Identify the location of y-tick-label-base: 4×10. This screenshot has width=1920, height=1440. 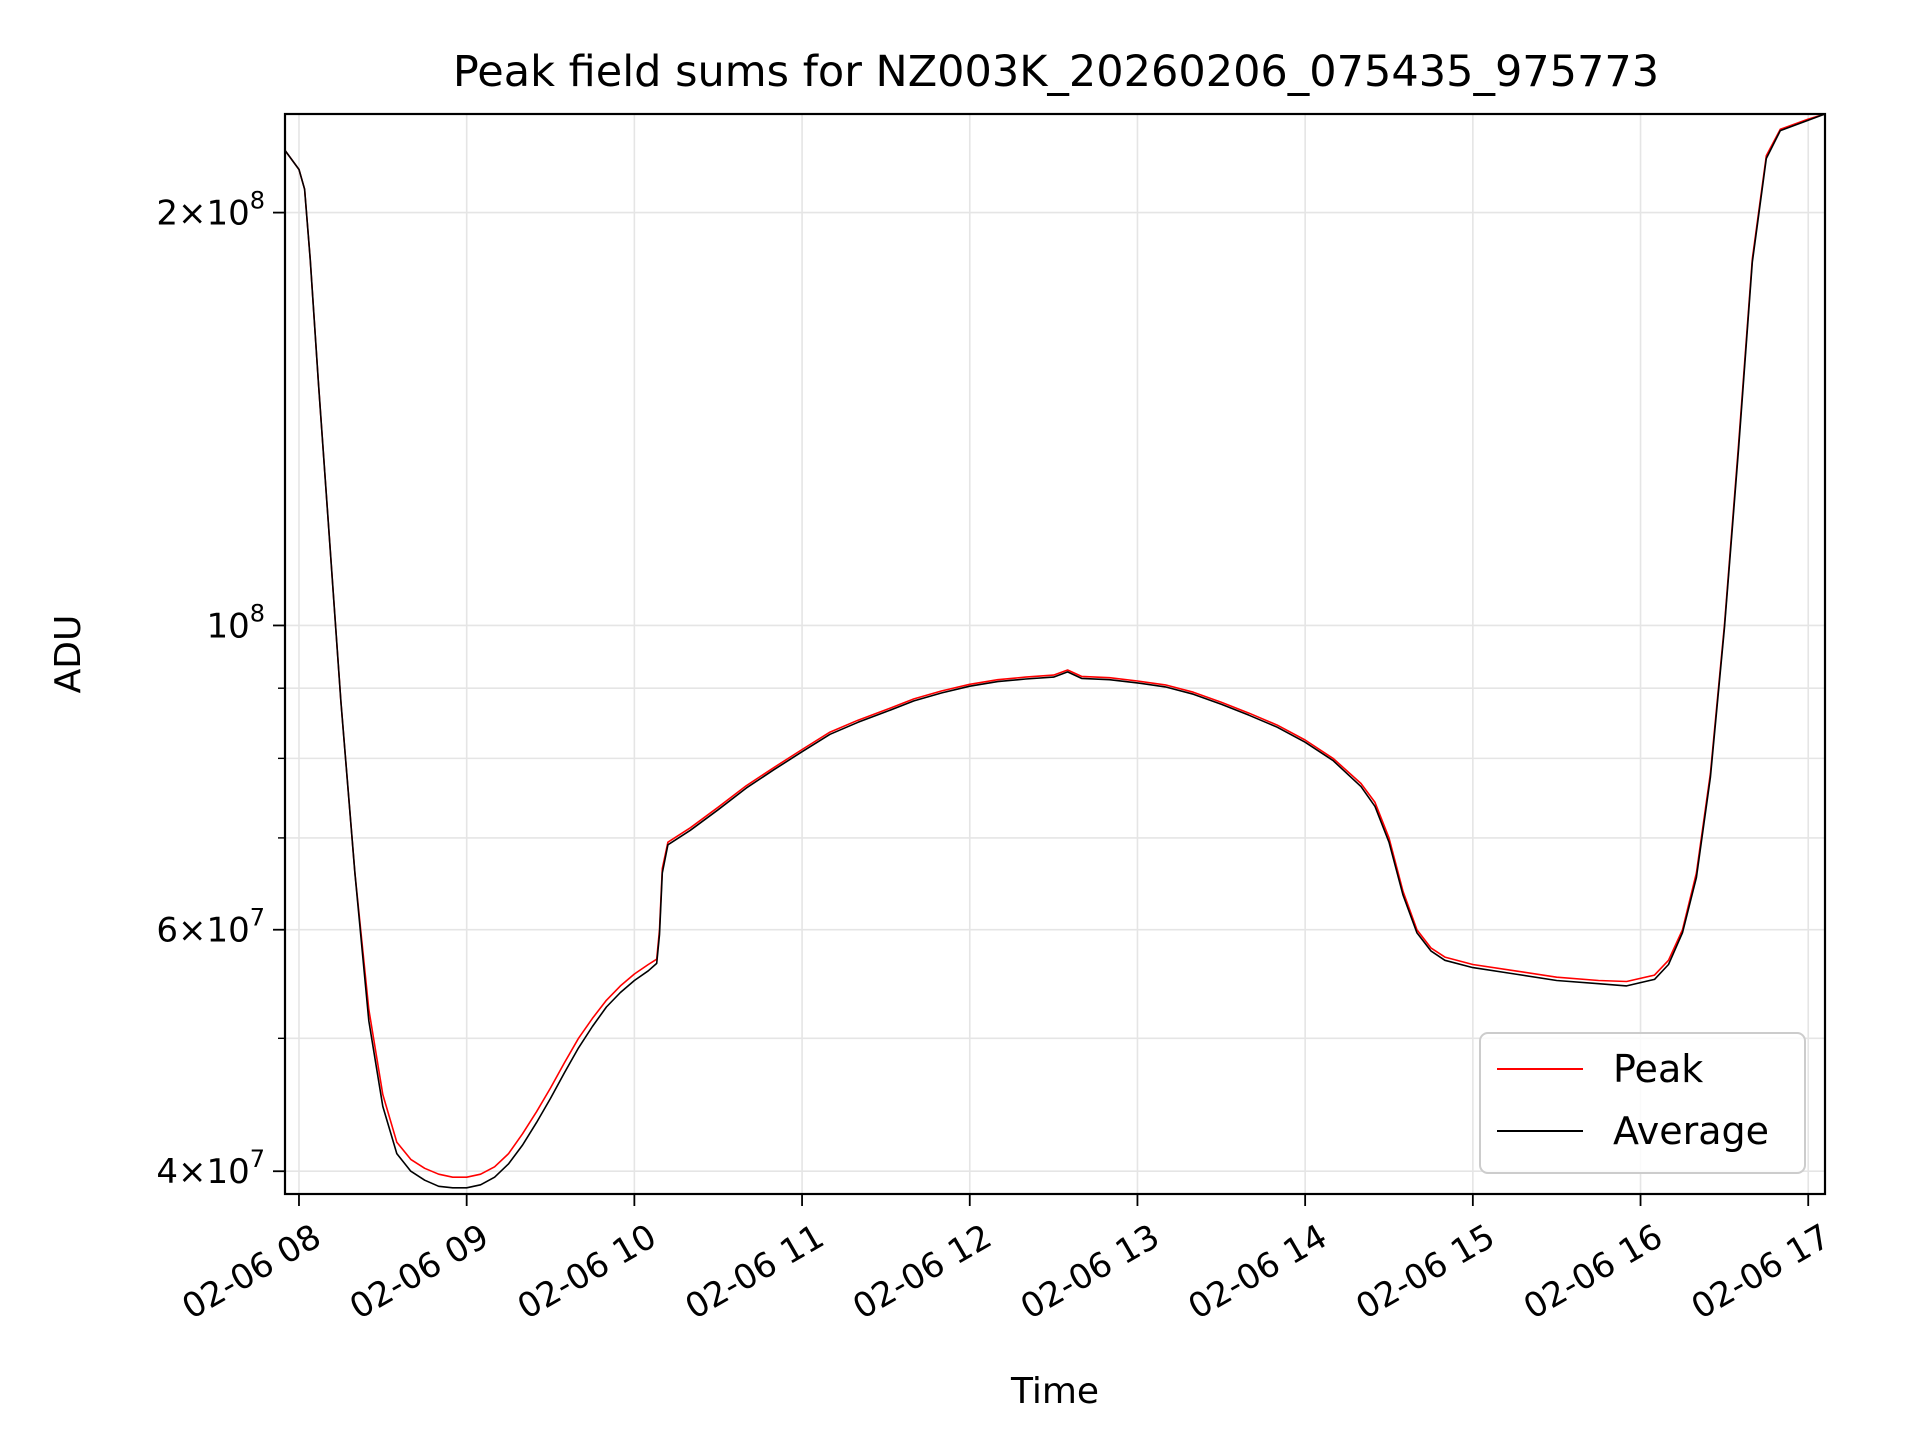
(202, 1172).